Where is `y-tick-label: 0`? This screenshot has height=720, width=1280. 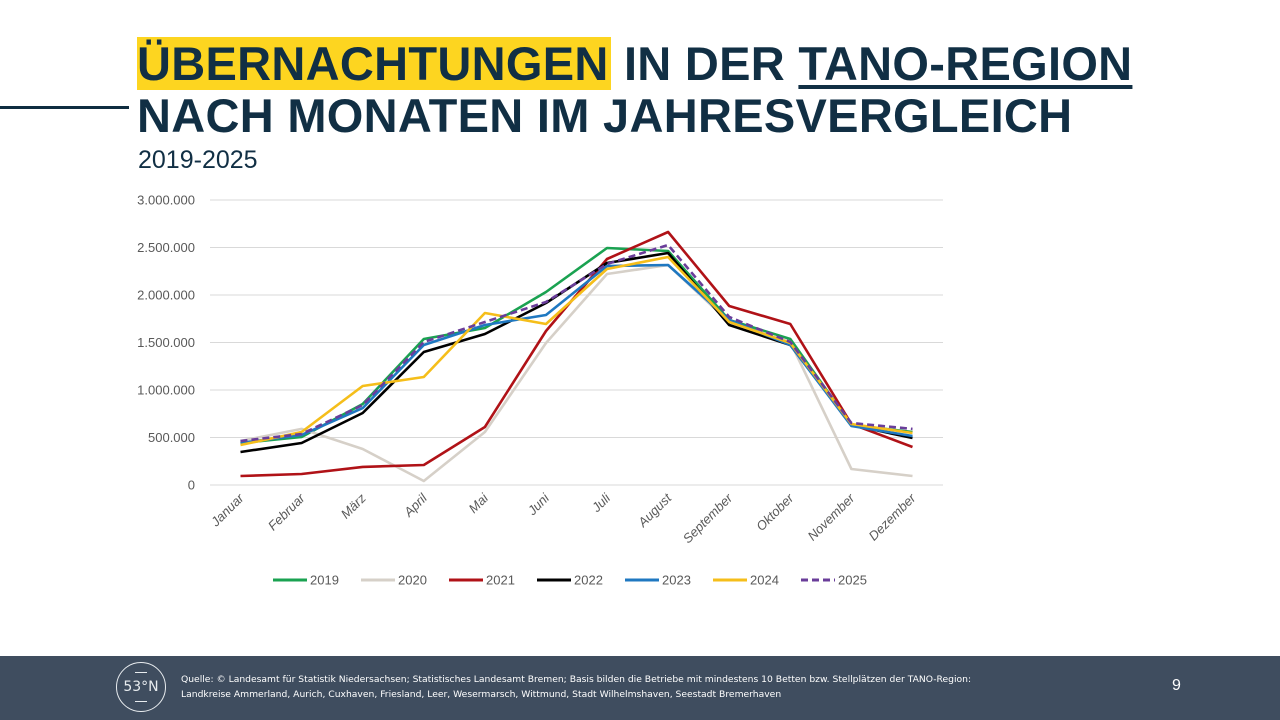
y-tick-label: 0 is located at coordinates (191, 485).